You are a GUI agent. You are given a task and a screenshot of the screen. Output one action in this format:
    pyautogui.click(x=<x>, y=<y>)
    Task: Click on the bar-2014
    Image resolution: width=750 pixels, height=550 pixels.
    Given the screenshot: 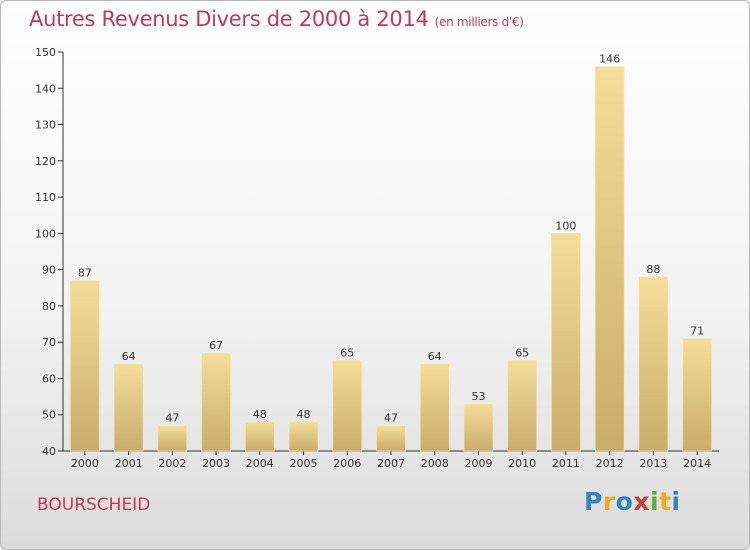 What is the action you would take?
    pyautogui.click(x=697, y=395)
    